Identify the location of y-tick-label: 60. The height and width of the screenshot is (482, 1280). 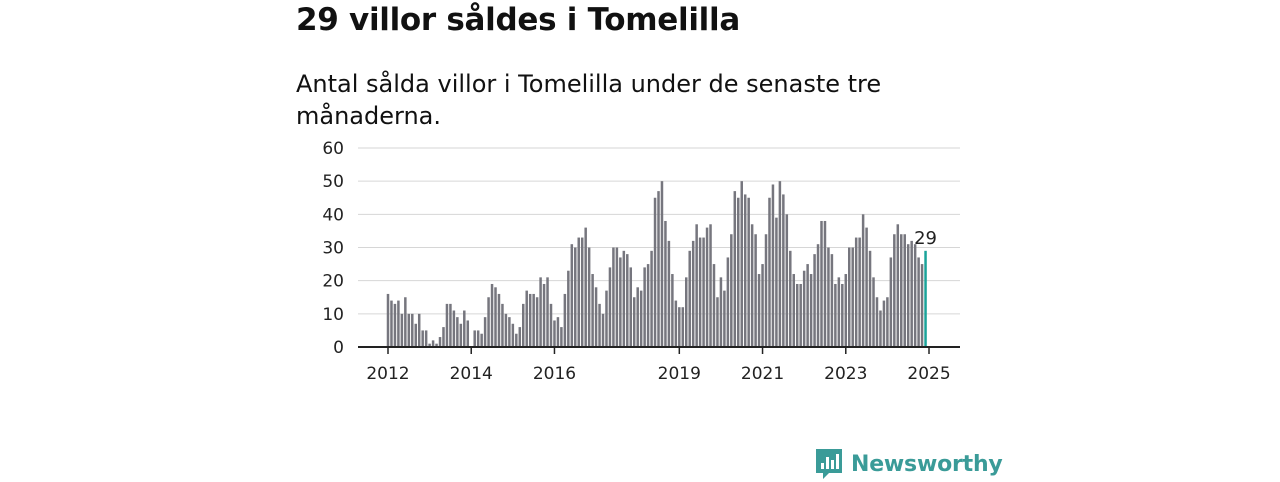
(333, 149).